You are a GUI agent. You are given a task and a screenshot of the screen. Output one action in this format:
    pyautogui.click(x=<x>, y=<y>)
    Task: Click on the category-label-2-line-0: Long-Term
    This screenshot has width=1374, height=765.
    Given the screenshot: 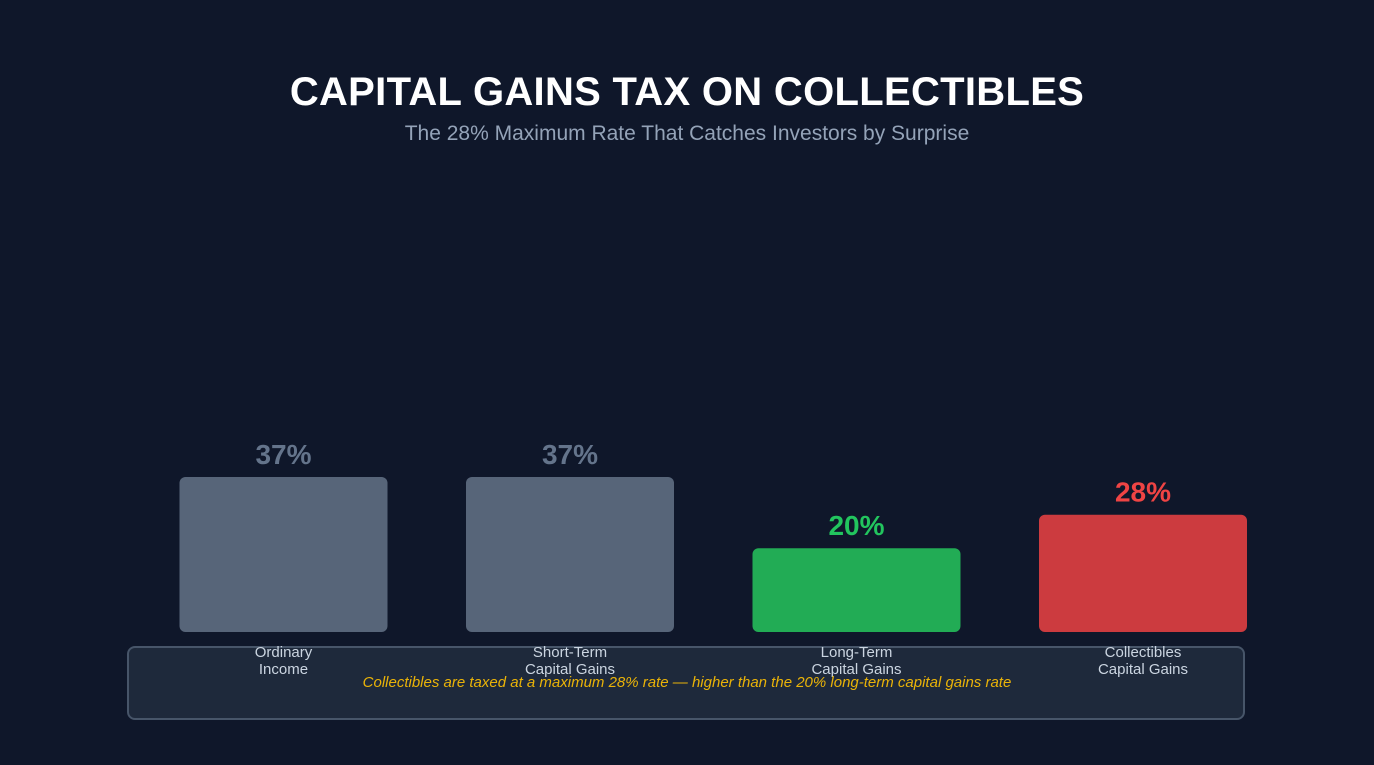 What is the action you would take?
    pyautogui.click(x=857, y=652)
    